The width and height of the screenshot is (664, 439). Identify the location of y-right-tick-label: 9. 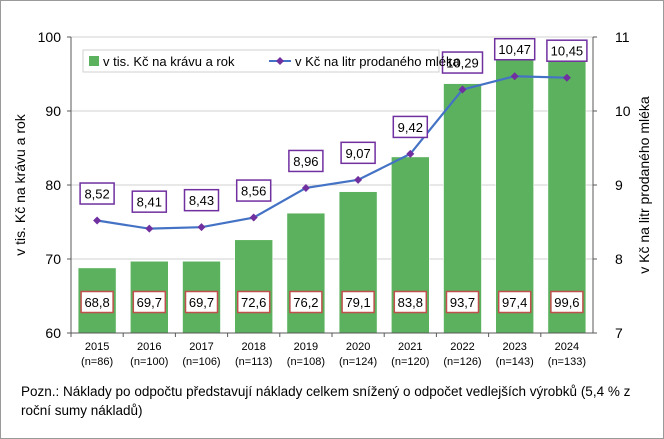
(619, 185).